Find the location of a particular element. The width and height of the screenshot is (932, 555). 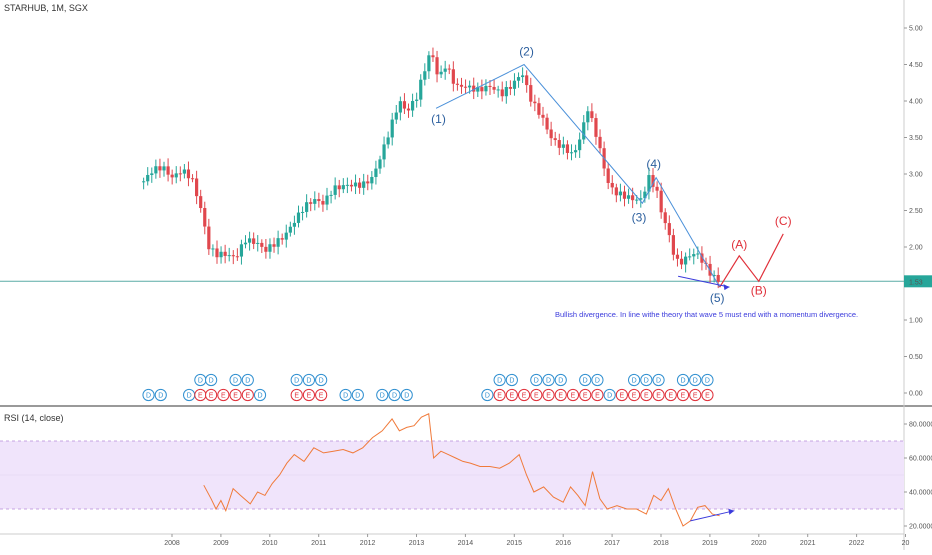

time-tick-label: 2009 is located at coordinates (221, 543).